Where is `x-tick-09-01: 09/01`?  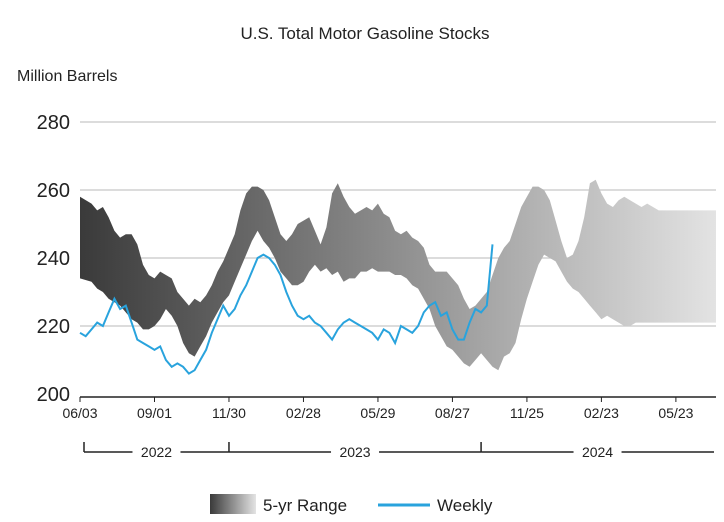 x-tick-09-01: 09/01 is located at coordinates (154, 413).